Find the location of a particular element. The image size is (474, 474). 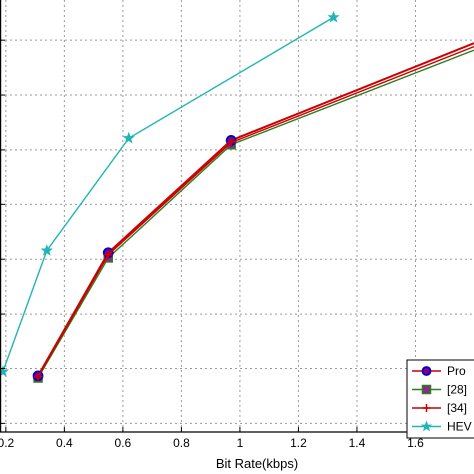

x-tick-label: 0.4 is located at coordinates (64, 443).